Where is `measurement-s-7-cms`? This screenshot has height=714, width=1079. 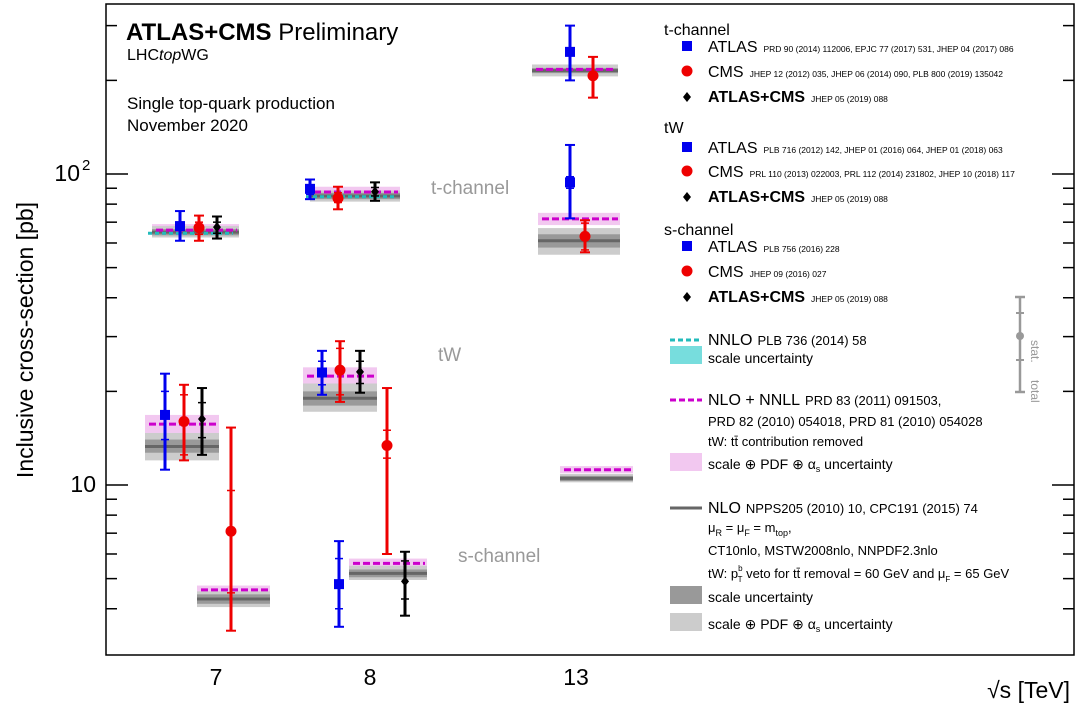 measurement-s-7-cms is located at coordinates (231, 529).